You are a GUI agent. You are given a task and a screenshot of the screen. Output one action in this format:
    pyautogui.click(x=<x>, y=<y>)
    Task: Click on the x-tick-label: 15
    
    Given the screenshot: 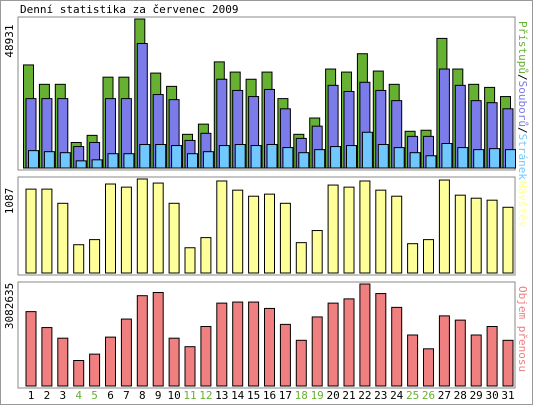 What is the action you would take?
    pyautogui.click(x=253, y=395)
    